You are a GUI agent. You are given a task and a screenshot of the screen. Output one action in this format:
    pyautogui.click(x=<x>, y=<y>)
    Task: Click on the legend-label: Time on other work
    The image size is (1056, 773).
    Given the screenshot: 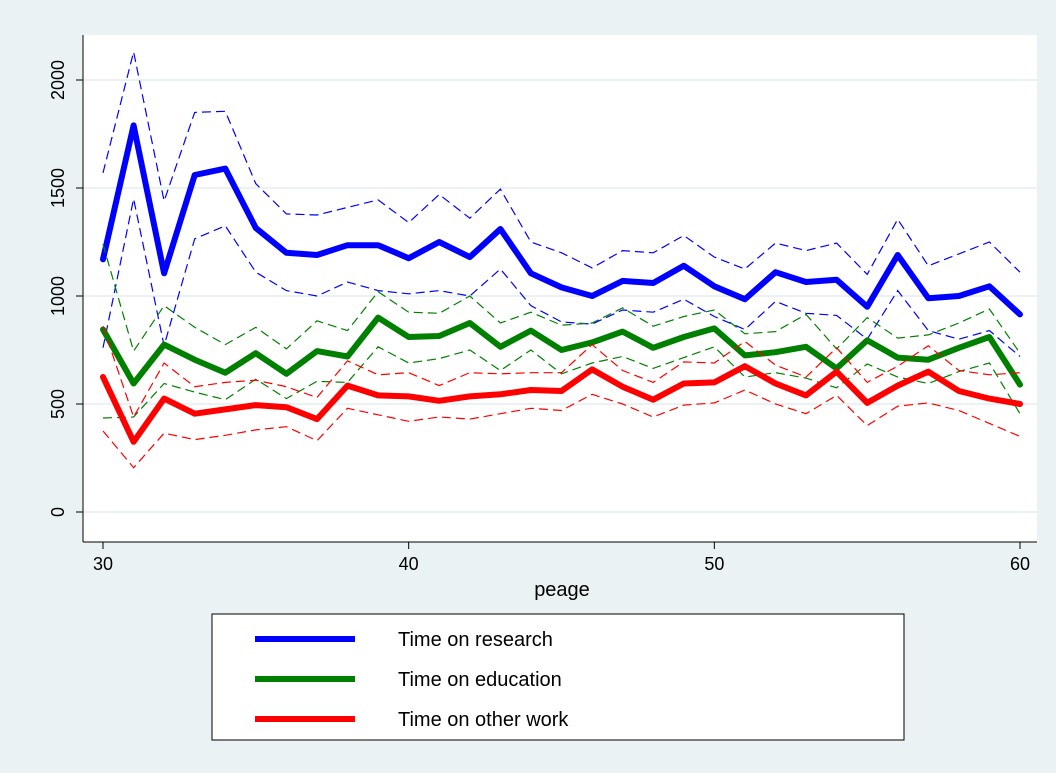 What is the action you would take?
    pyautogui.click(x=483, y=720)
    